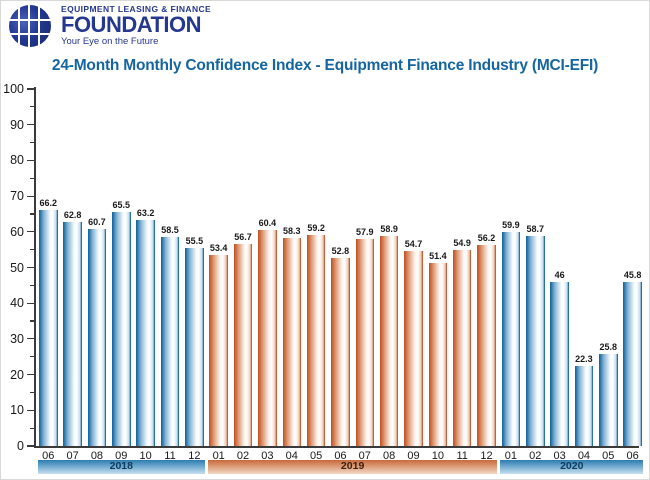  Describe the element at coordinates (121, 467) in the screenshot. I see `year-band-2018: 2018` at that location.